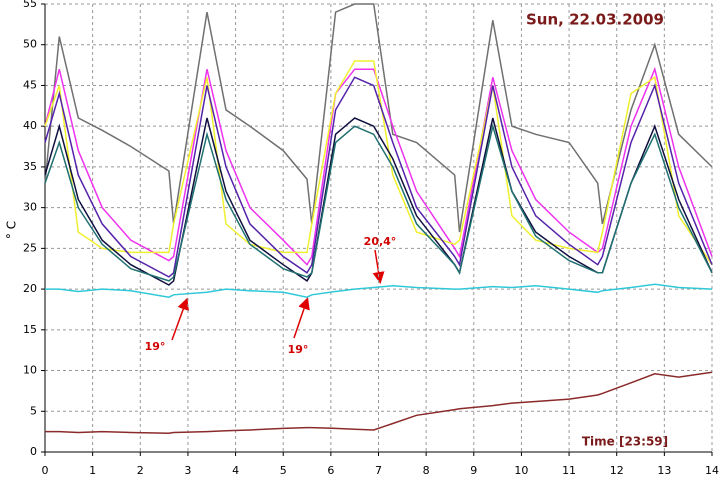 The height and width of the screenshot is (488, 719). Describe the element at coordinates (45, 470) in the screenshot. I see `x-tick-label: 0` at that location.